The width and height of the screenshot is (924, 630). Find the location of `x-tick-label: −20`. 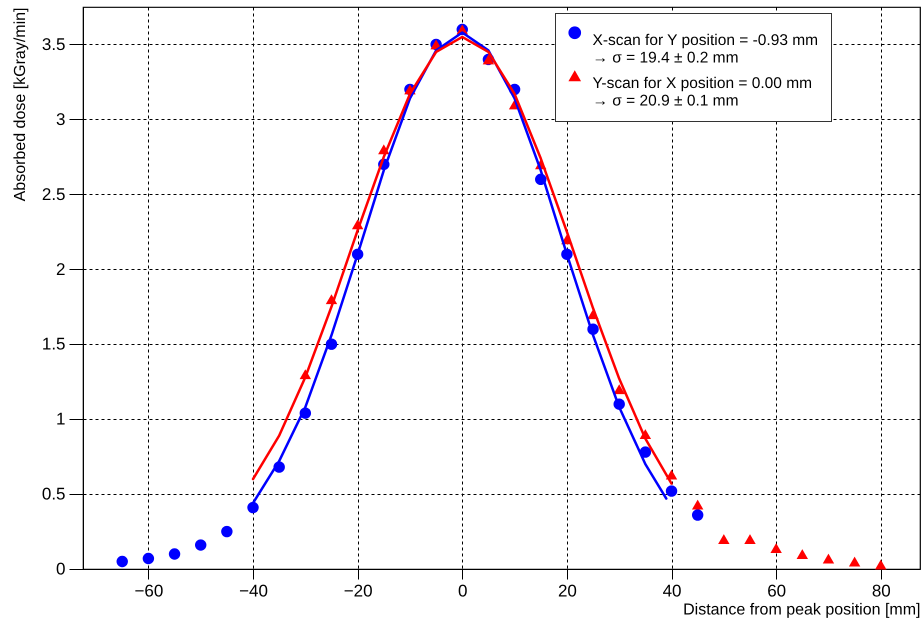

x-tick-label: −20 is located at coordinates (358, 591).